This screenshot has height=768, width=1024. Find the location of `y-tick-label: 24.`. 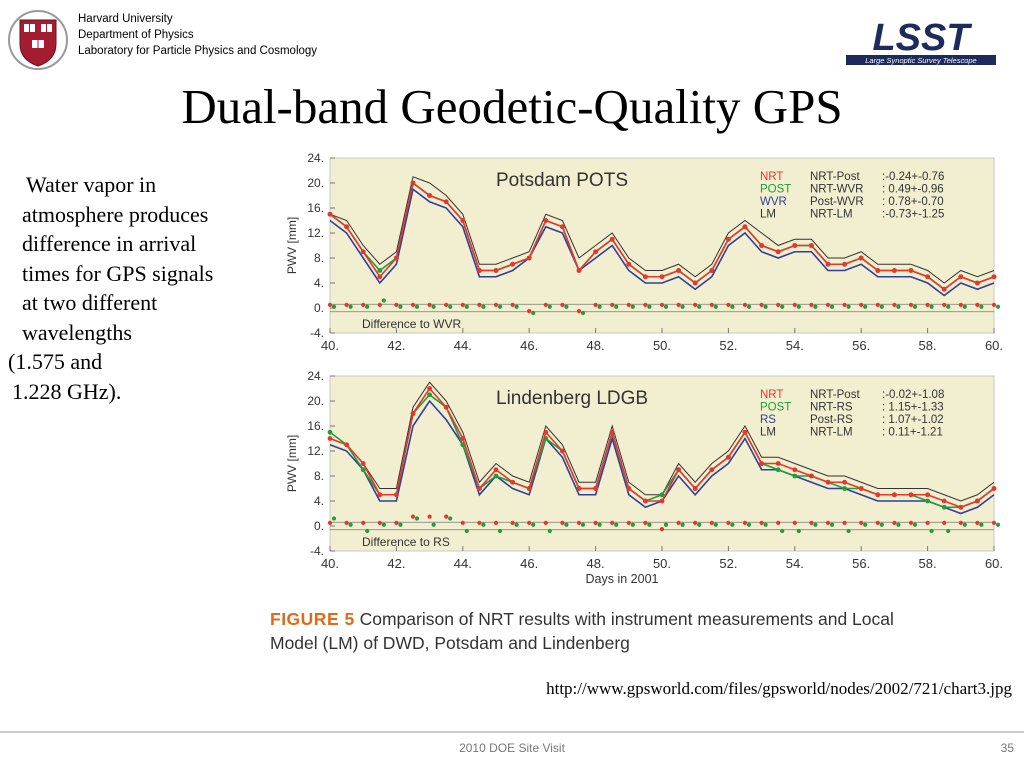

y-tick-label: 24. is located at coordinates (315, 376).